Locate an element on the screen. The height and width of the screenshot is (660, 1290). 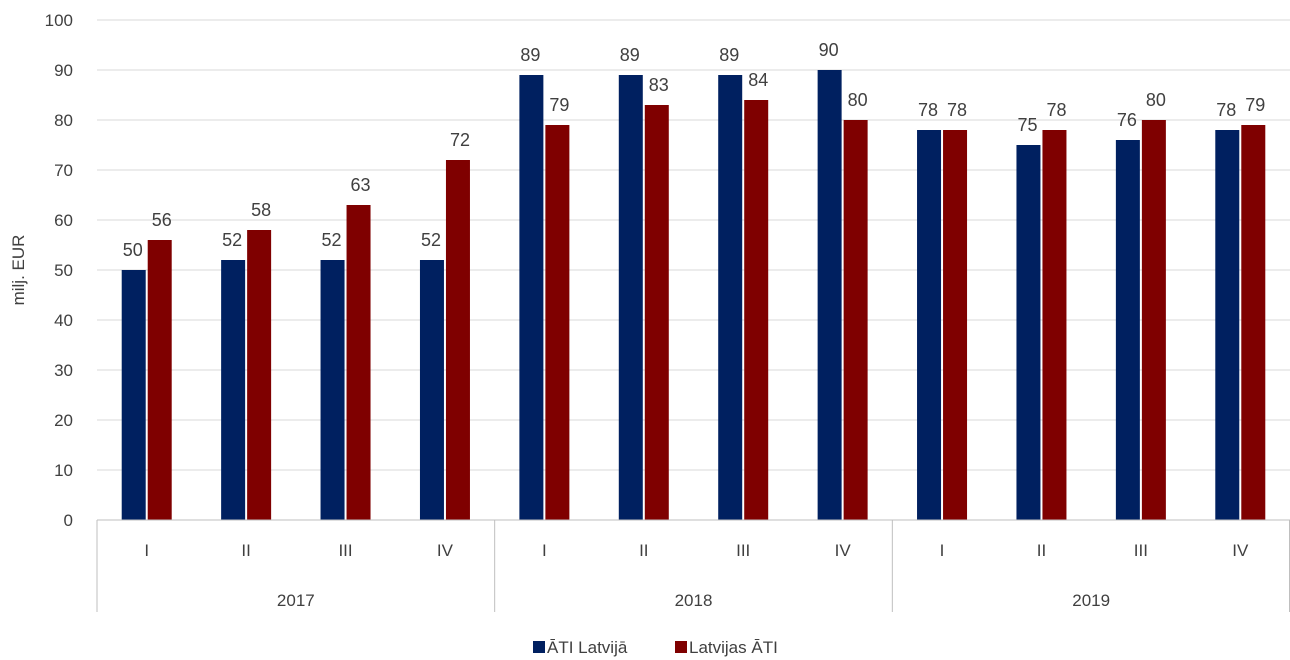
legend: ĀTI Latvijā Latvijas ĀTI is located at coordinates (655, 647).